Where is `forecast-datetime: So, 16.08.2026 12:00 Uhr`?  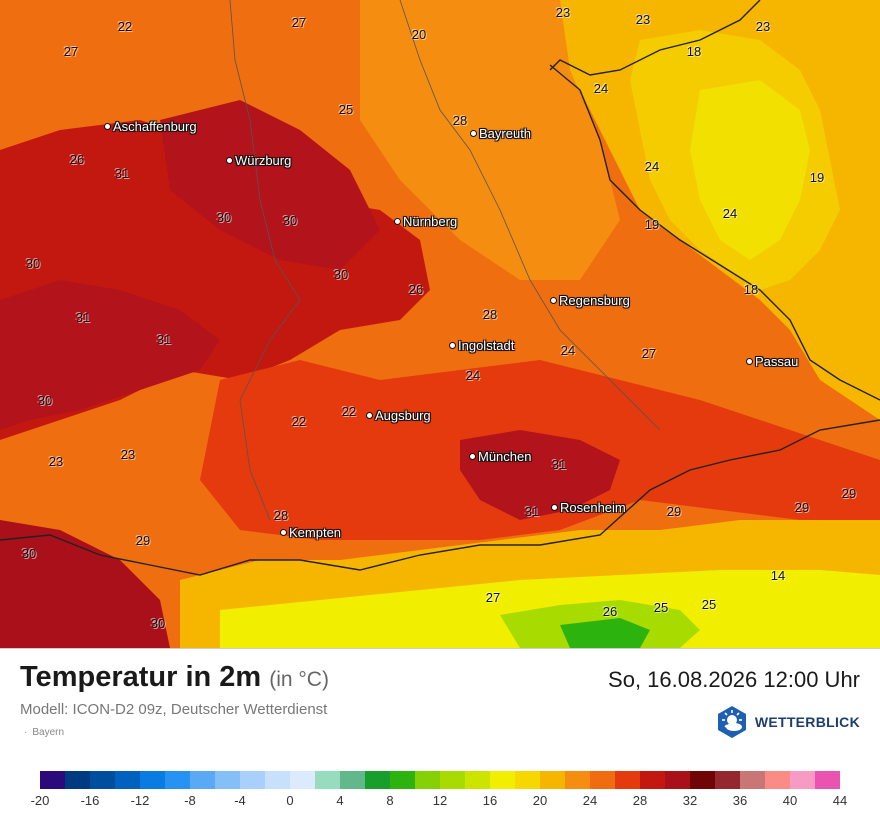
forecast-datetime: So, 16.08.2026 12:00 Uhr is located at coordinates (734, 679).